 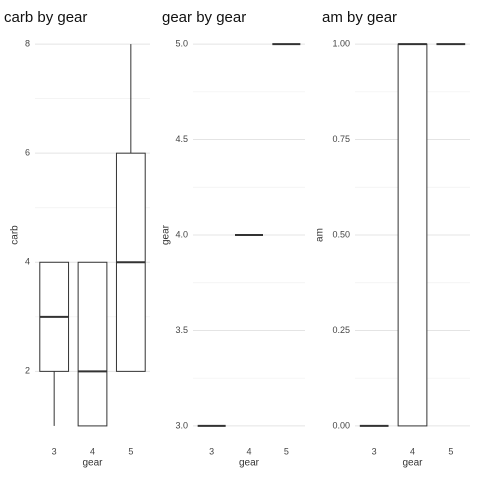 I want to click on y-tick-label: 3.5, so click(x=181, y=330).